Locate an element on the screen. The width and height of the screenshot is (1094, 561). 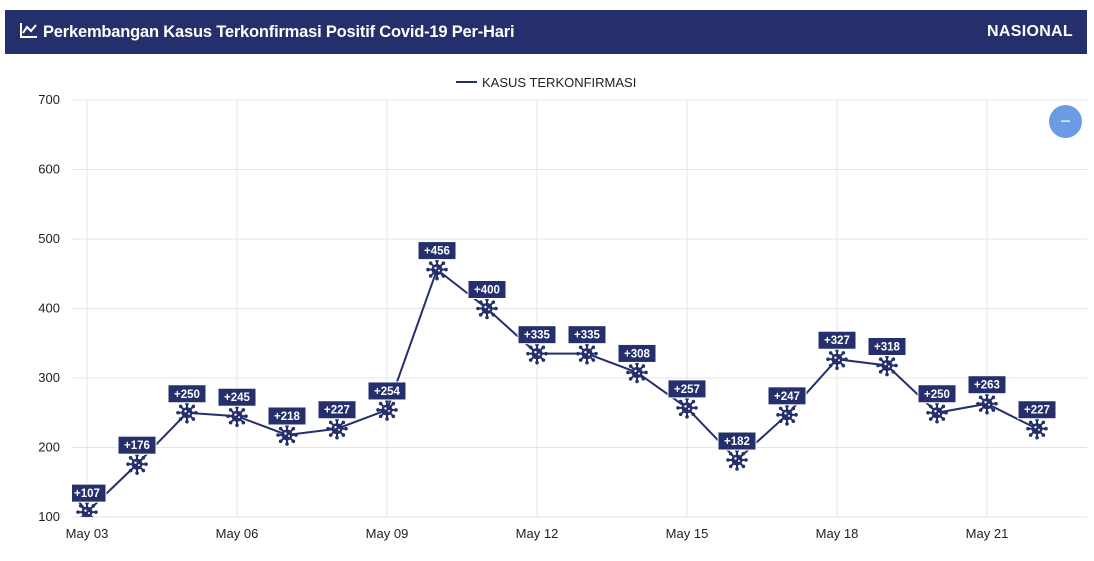
data-label-text: +247 is located at coordinates (787, 397).